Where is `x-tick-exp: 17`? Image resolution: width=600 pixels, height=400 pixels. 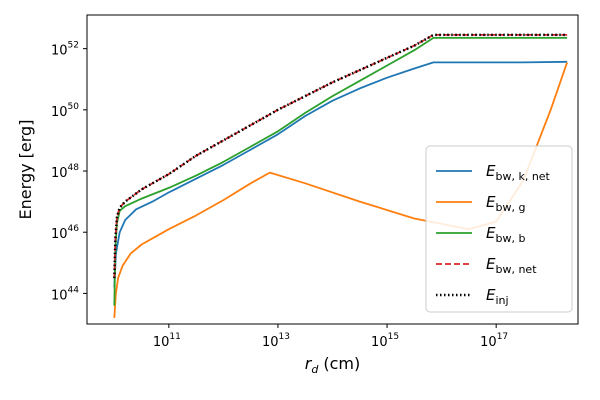
x-tick-exp: 17 is located at coordinates (502, 337).